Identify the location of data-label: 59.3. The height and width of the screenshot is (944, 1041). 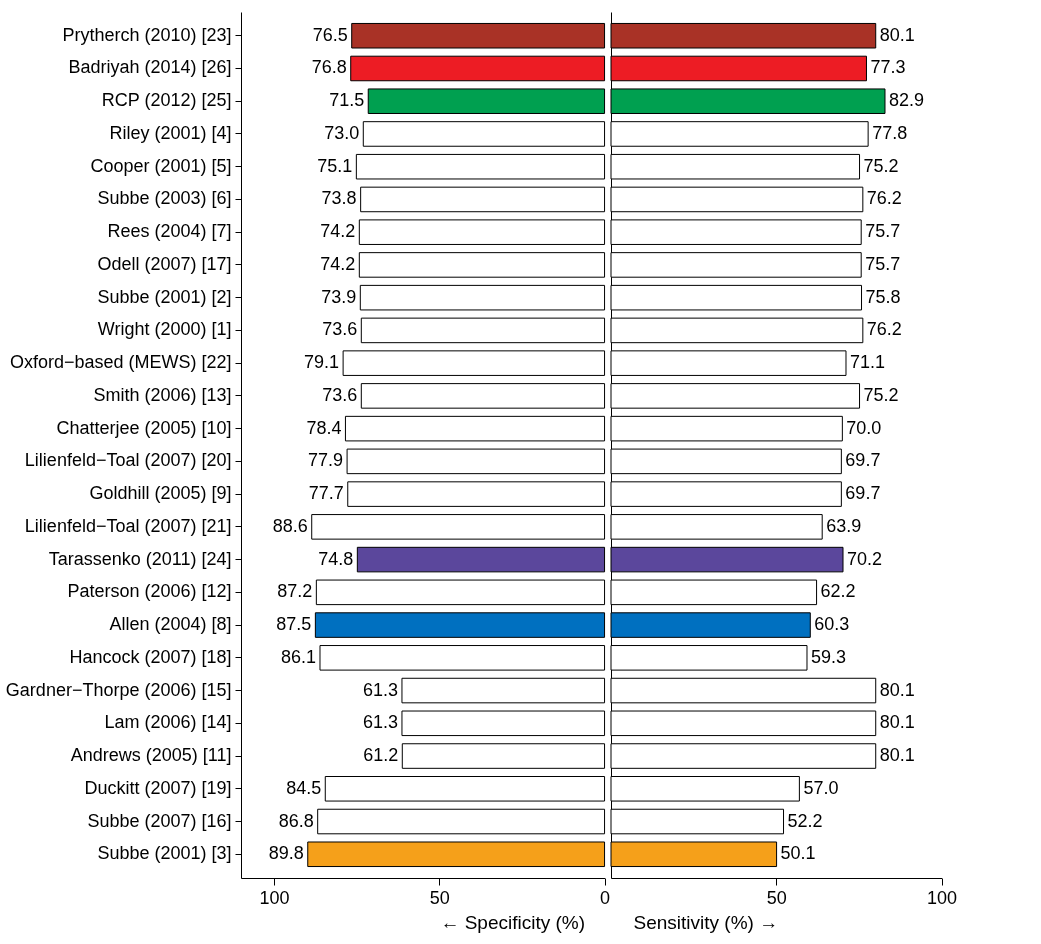
(828, 656).